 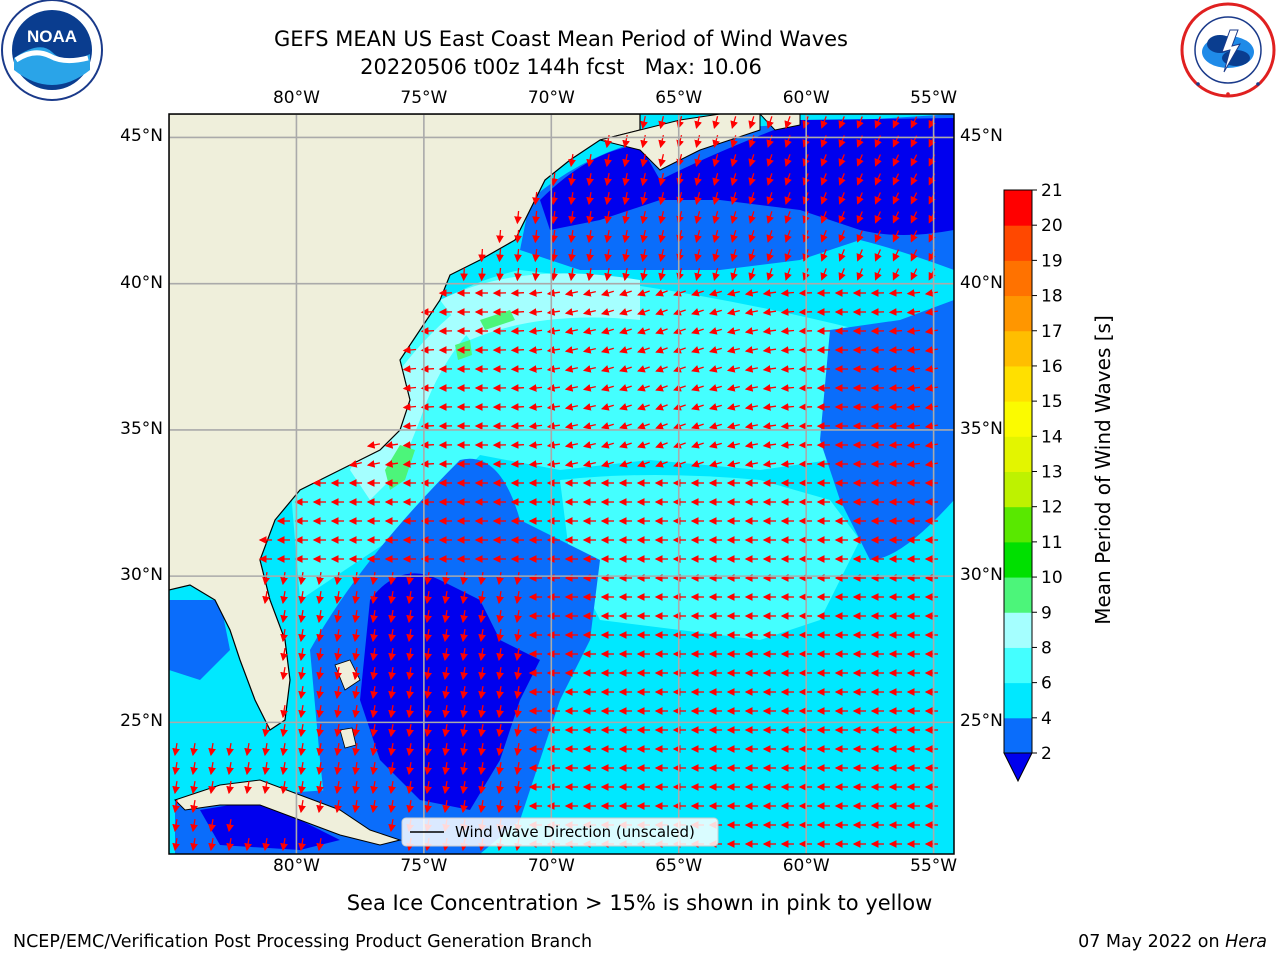 What do you see at coordinates (551, 98) in the screenshot?
I see `axis-tick-label: 70°W` at bounding box center [551, 98].